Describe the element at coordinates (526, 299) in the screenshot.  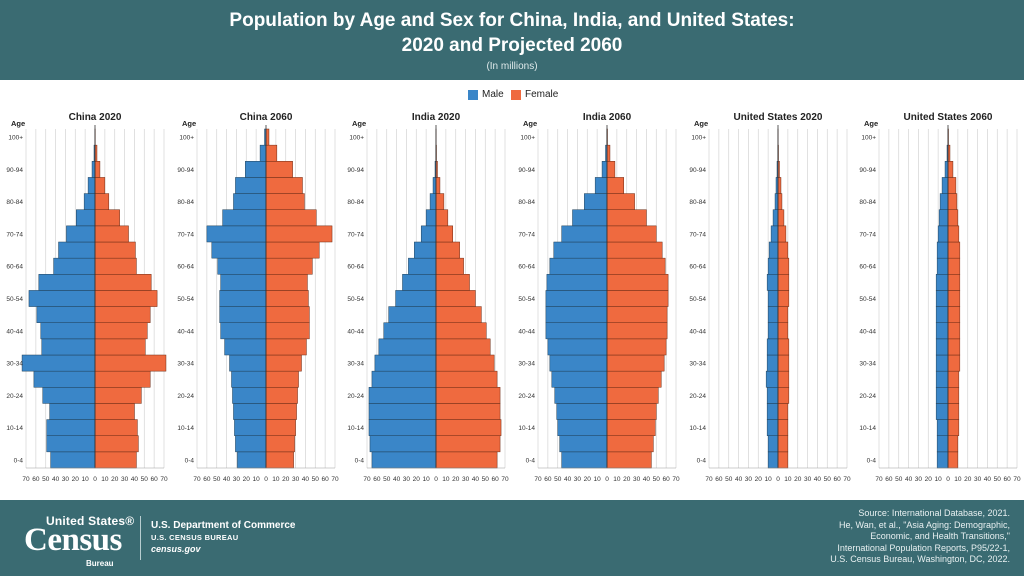
I see `age-tick-label: 50-54` at that location.